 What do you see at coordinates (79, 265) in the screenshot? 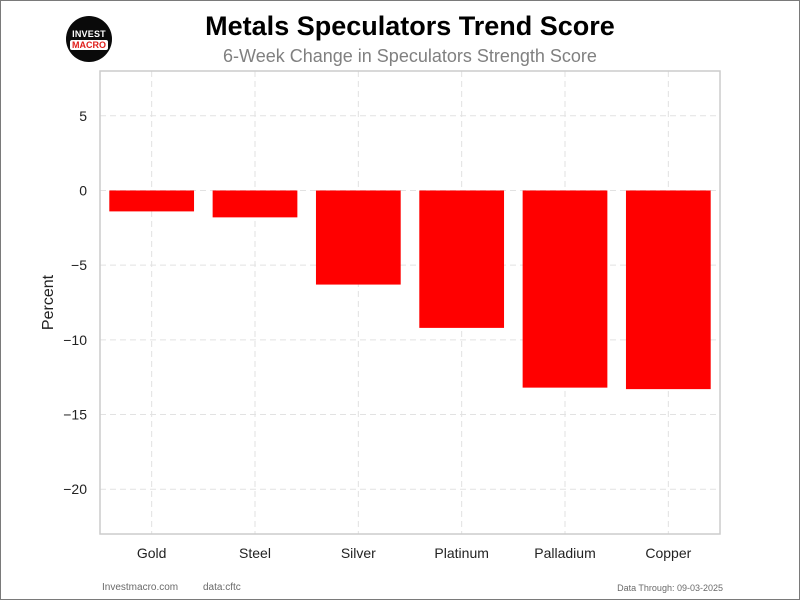
I see `y-tick-label: −5` at bounding box center [79, 265].